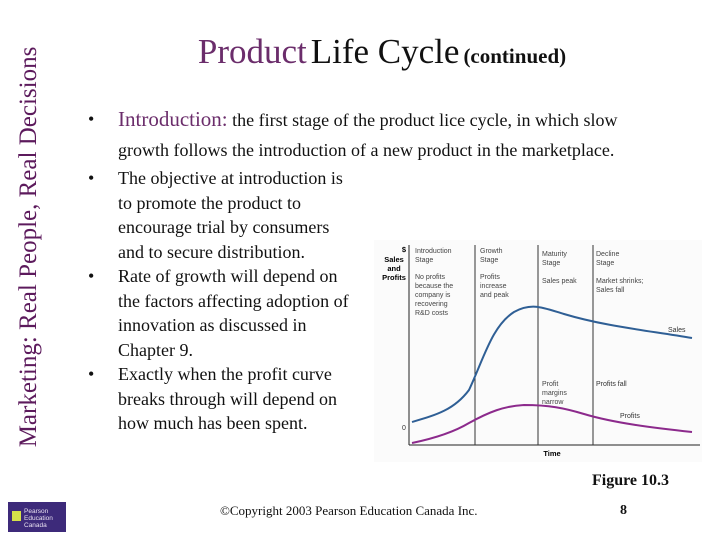 This screenshot has width=720, height=540. Describe the element at coordinates (431, 304) in the screenshot. I see `stage-note-intro: recovering` at that location.